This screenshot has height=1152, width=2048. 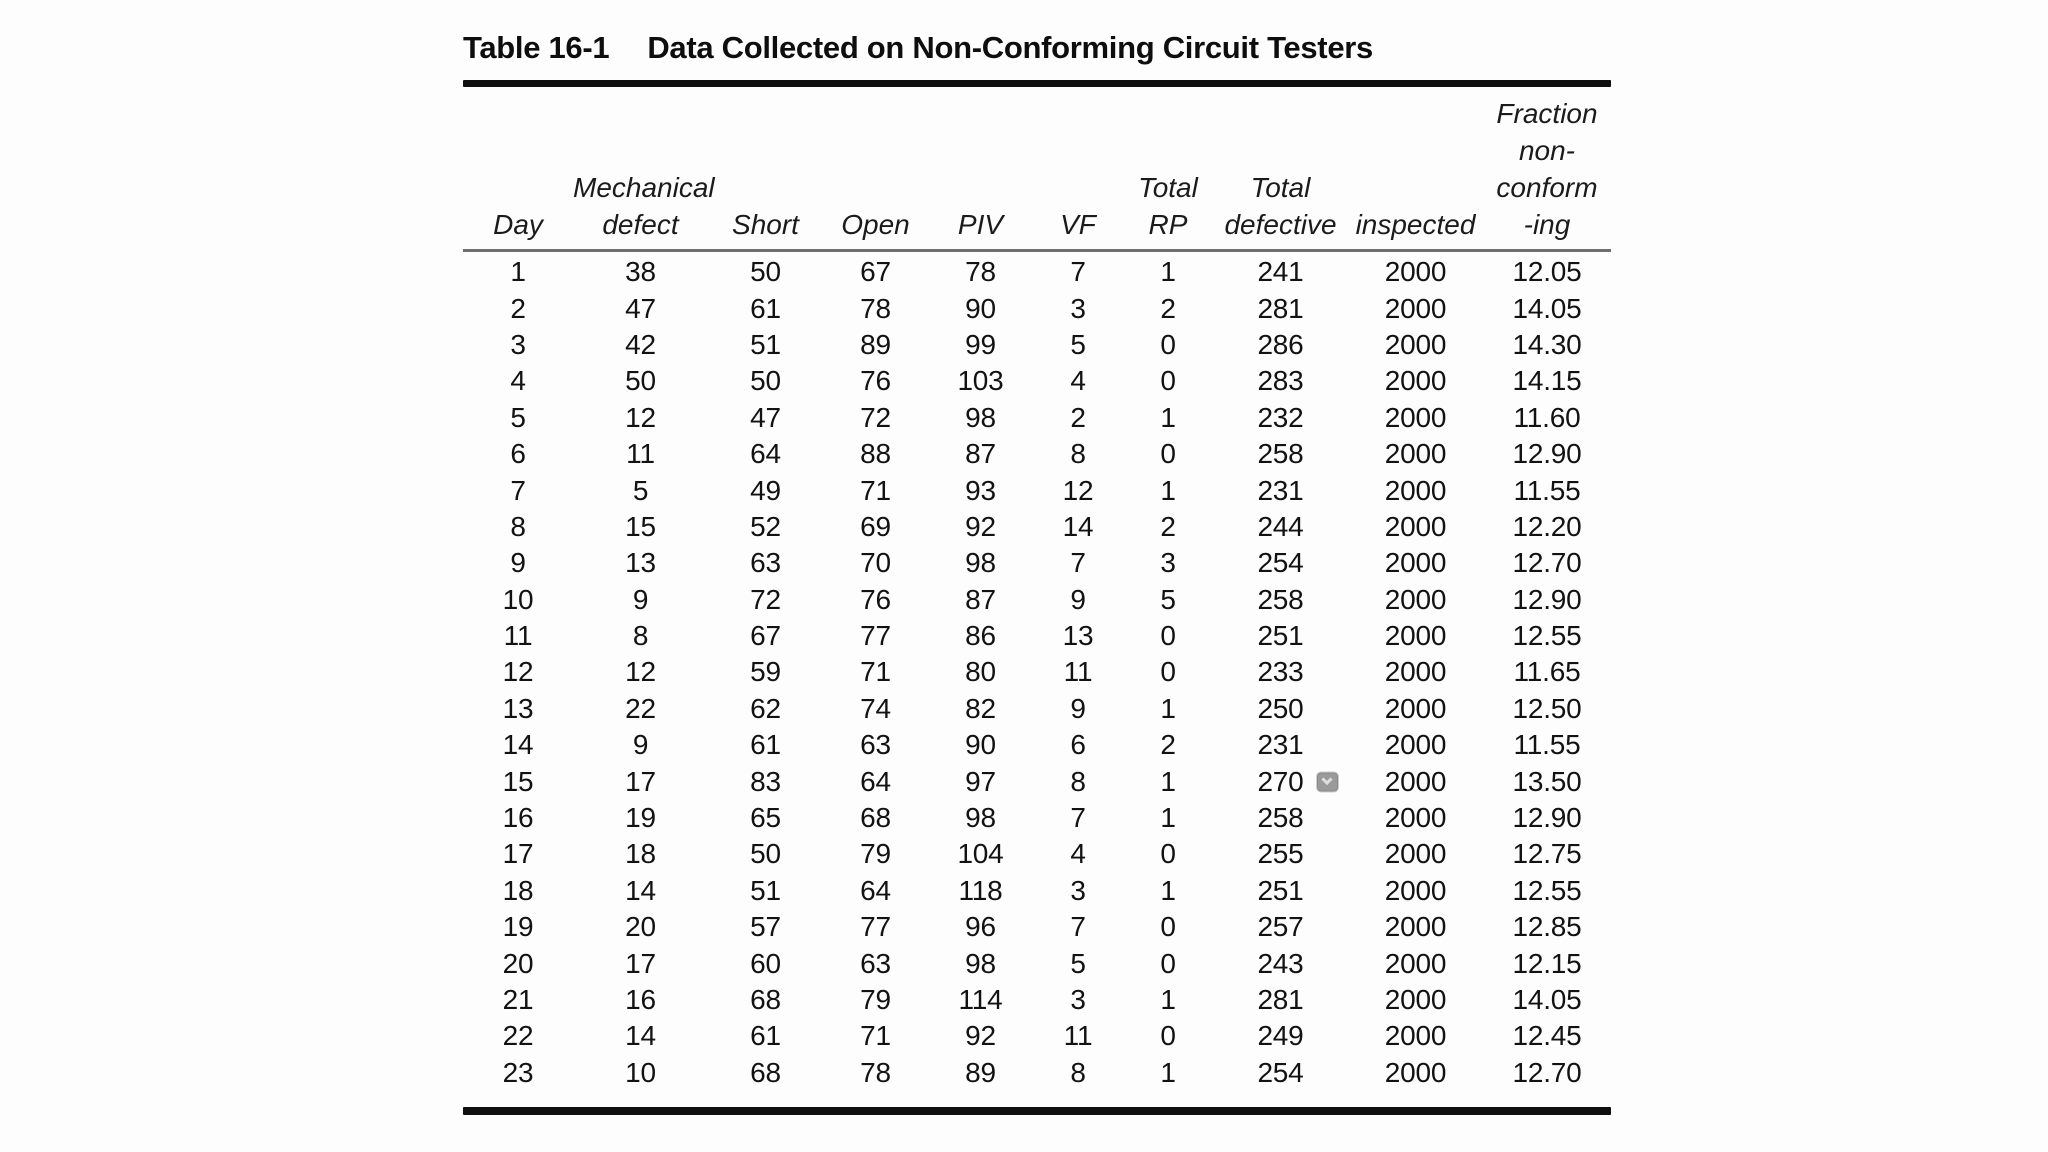 I want to click on cell-open: 71, so click(x=875, y=1036).